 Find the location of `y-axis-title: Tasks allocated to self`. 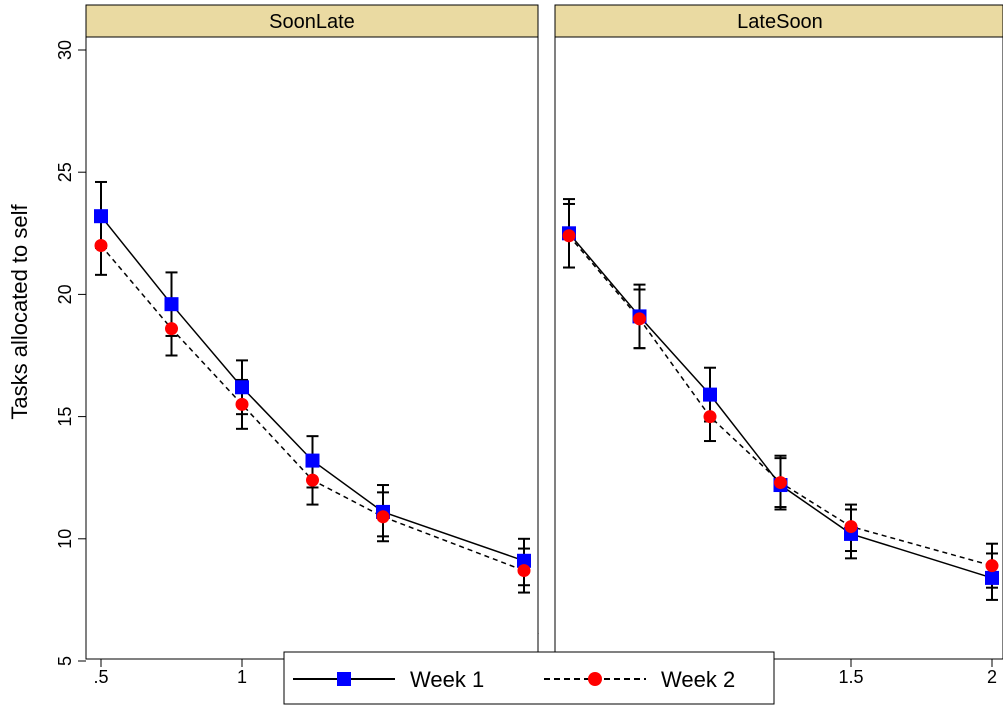

y-axis-title: Tasks allocated to self is located at coordinates (19, 312).